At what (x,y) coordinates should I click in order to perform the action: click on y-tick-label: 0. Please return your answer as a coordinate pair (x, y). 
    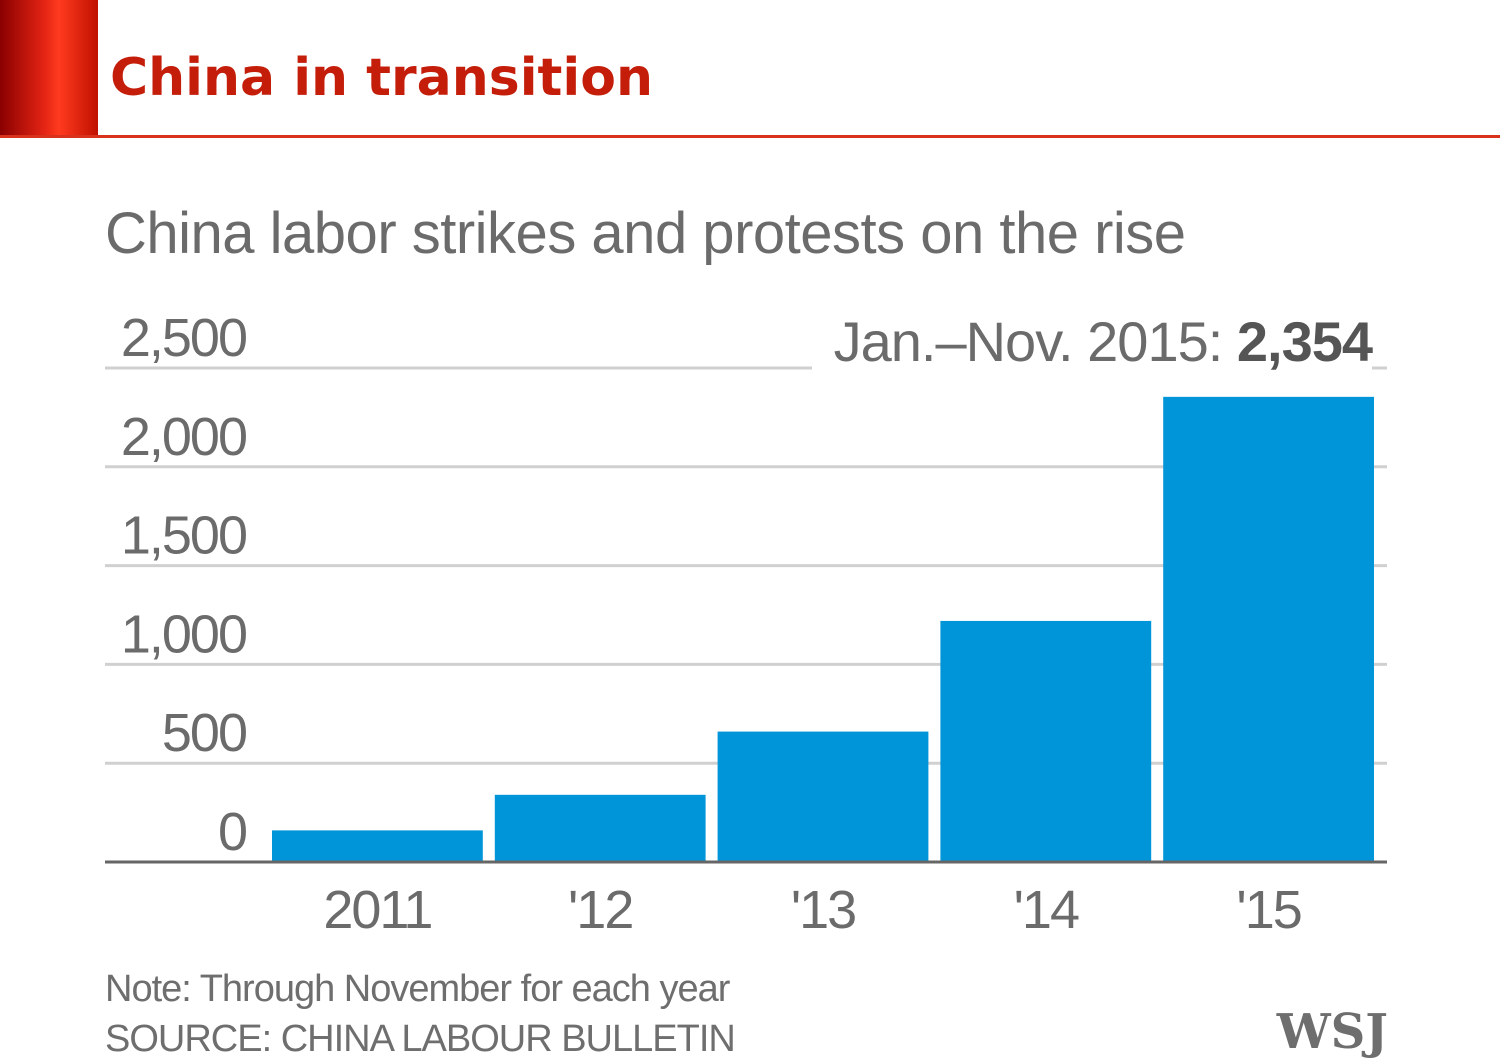
    Looking at the image, I should click on (232, 832).